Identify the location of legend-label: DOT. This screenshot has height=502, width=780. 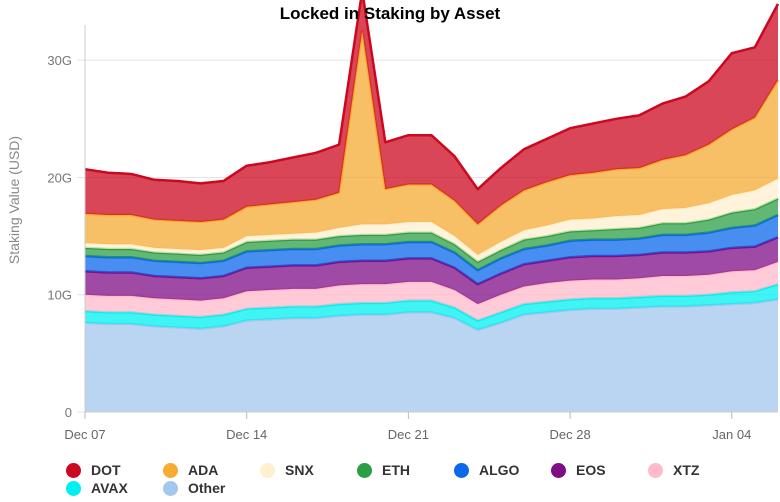
(106, 470).